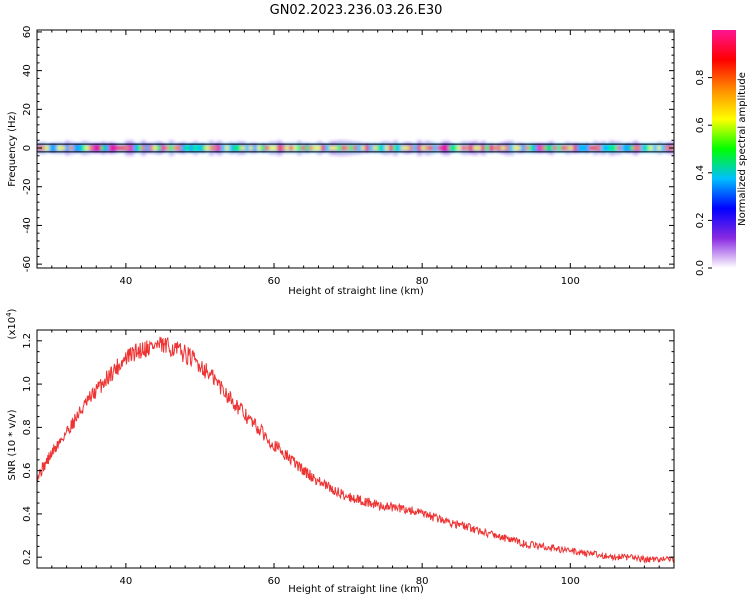  Describe the element at coordinates (356, 10) in the screenshot. I see `figure-title: GN02.2023.236.03.26.E30` at that location.